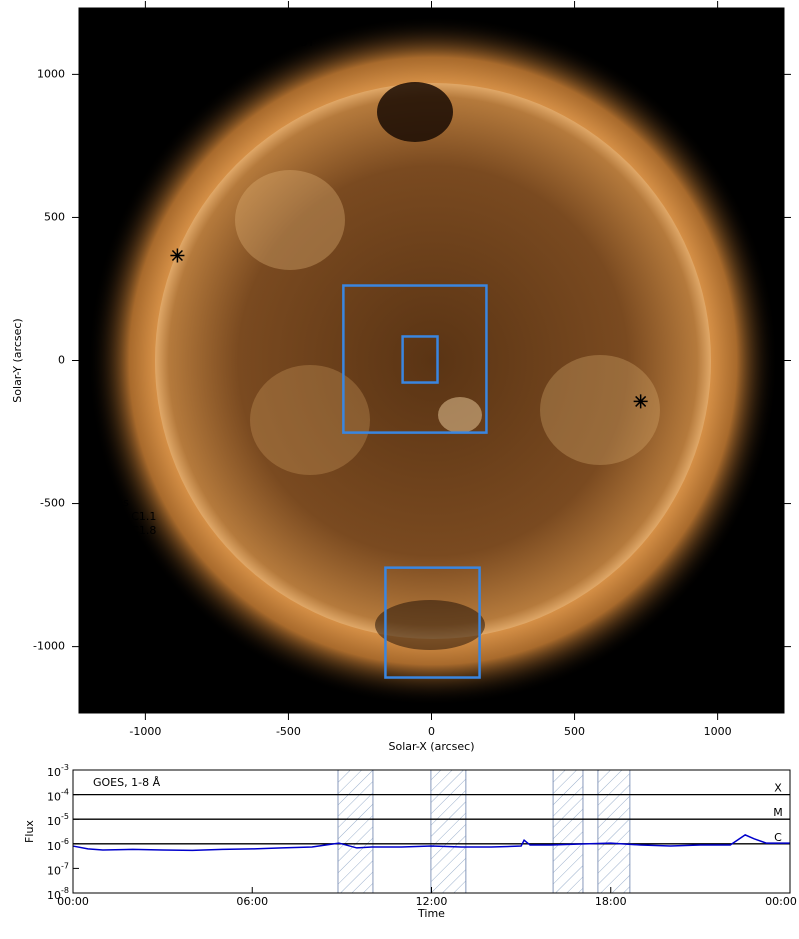 The image size is (799, 939). Describe the element at coordinates (431, 913) in the screenshot. I see `x-axis-label: Time` at that location.